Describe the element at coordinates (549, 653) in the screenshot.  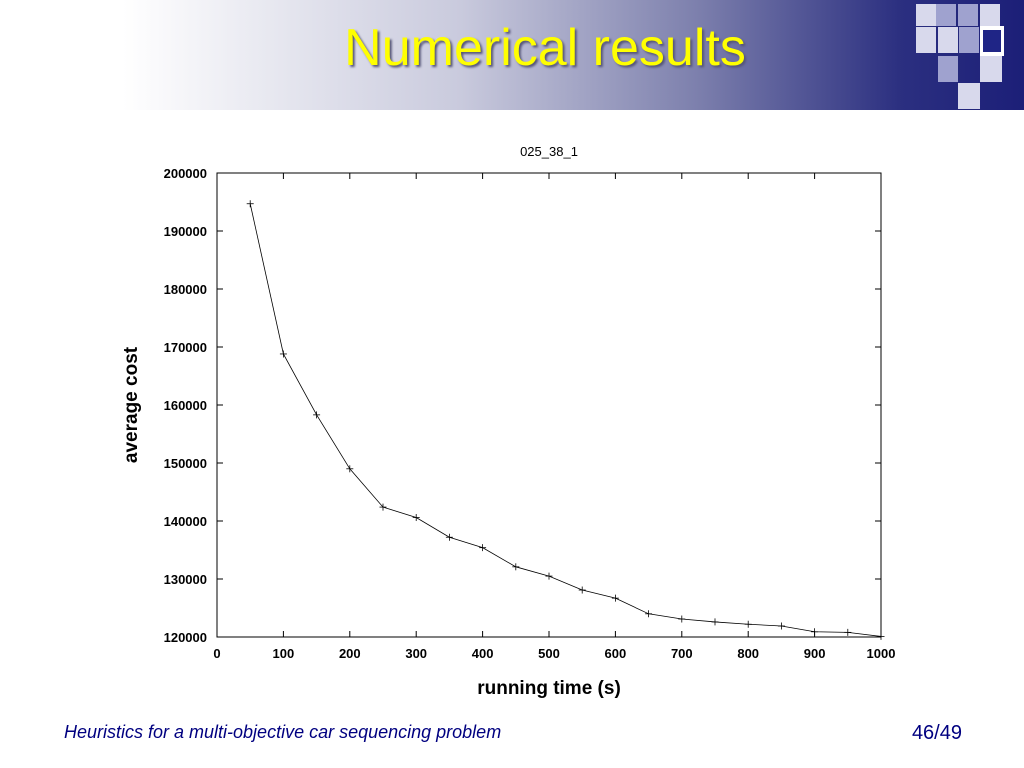
I see `x-tick-label: 500` at that location.